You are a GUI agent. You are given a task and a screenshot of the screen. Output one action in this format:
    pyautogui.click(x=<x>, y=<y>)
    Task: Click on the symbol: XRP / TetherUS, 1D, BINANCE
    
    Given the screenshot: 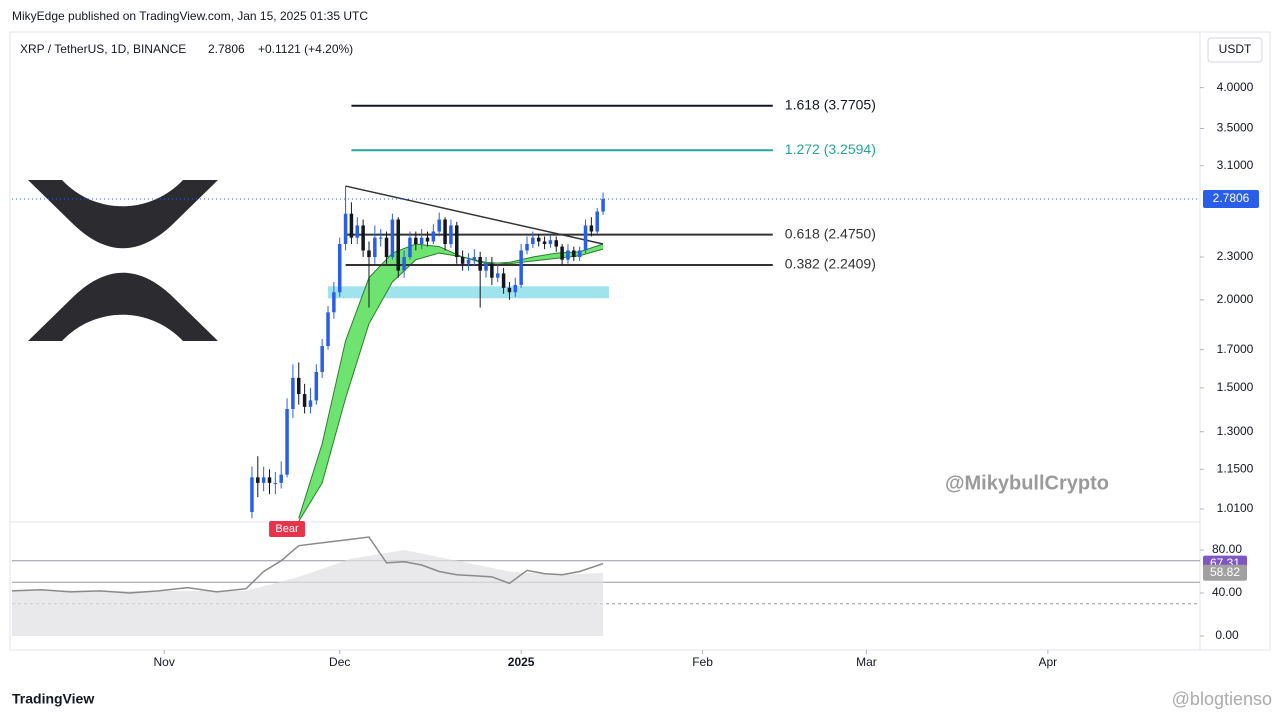 What is the action you would take?
    pyautogui.click(x=103, y=49)
    